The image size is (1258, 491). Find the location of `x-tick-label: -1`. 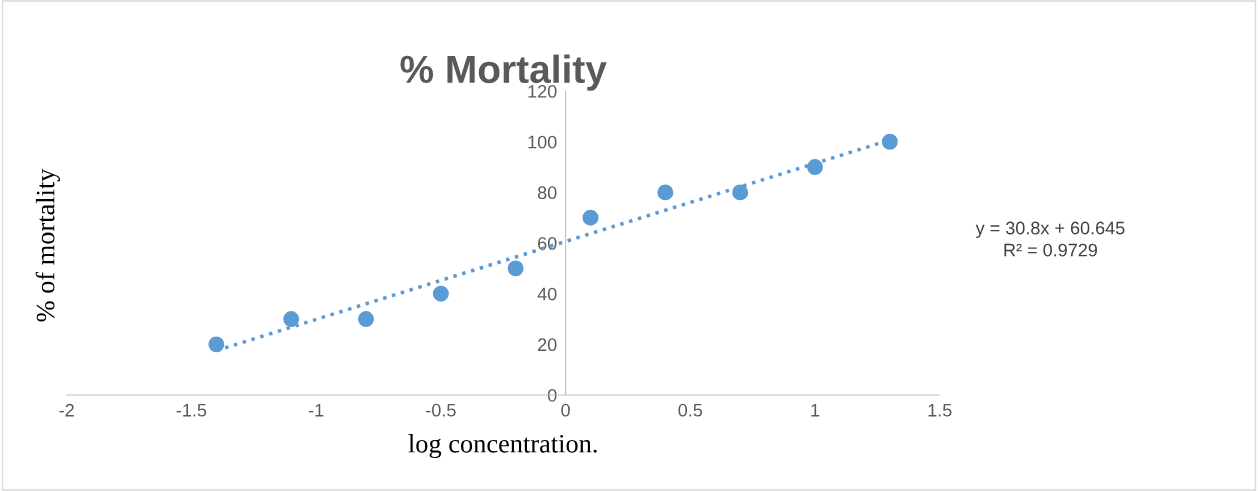

x-tick-label: -1 is located at coordinates (316, 410).